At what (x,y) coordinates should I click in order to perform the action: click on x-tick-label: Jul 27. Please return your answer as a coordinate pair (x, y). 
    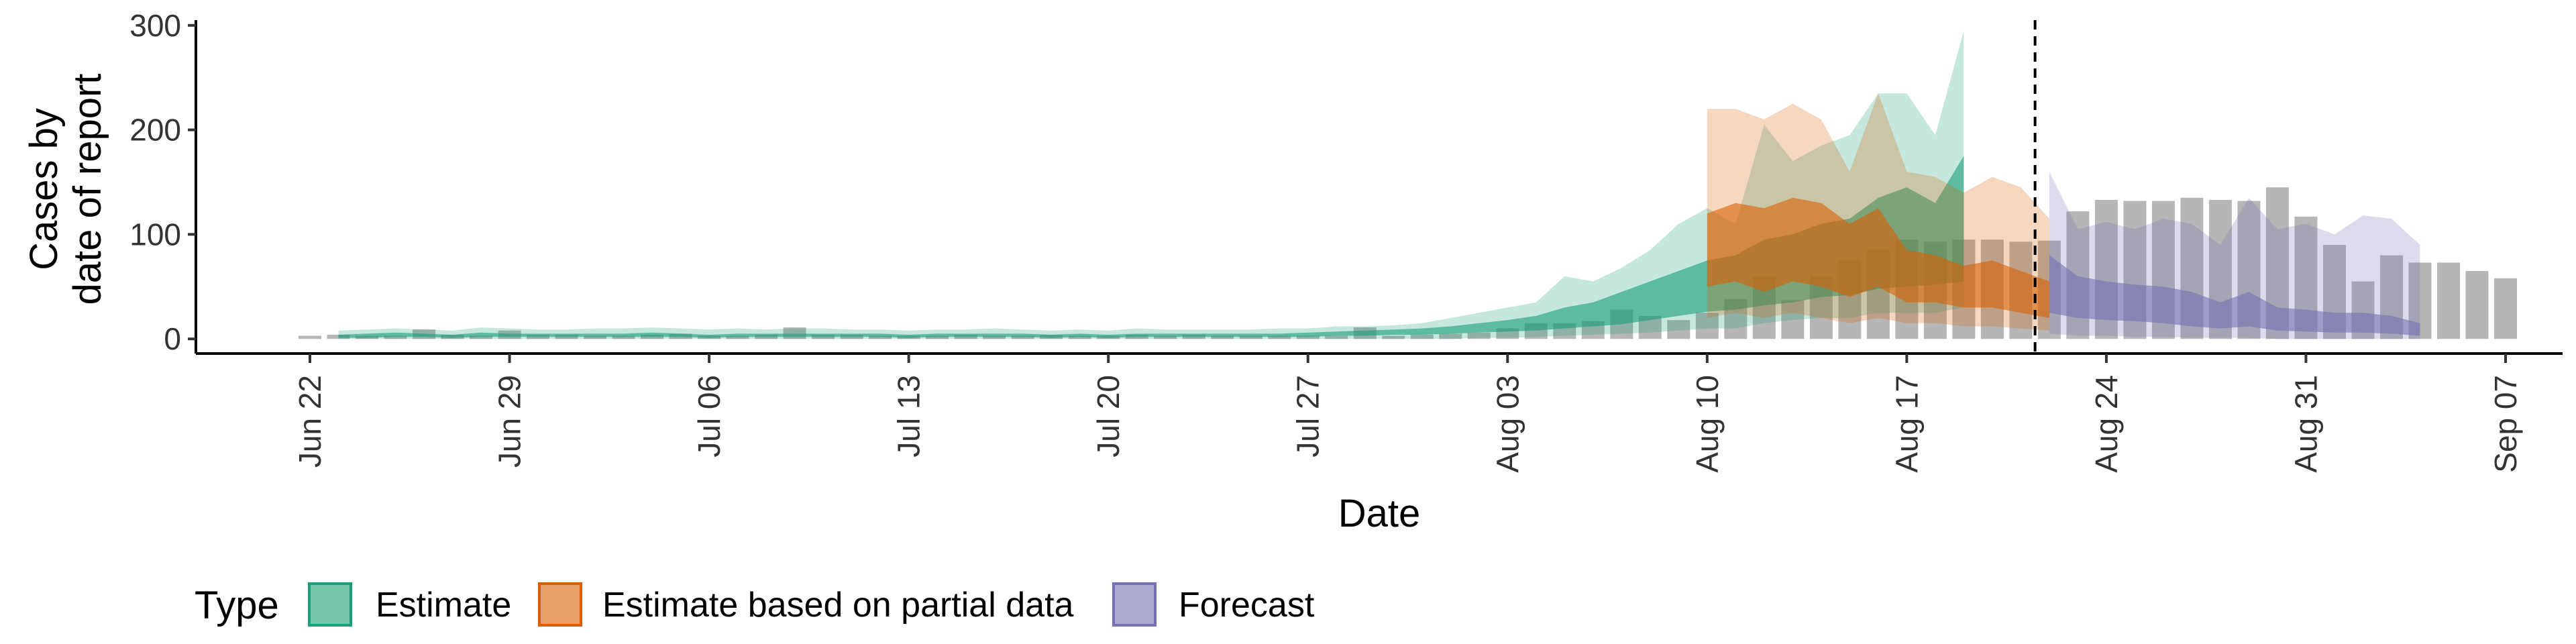
    Looking at the image, I should click on (1308, 416).